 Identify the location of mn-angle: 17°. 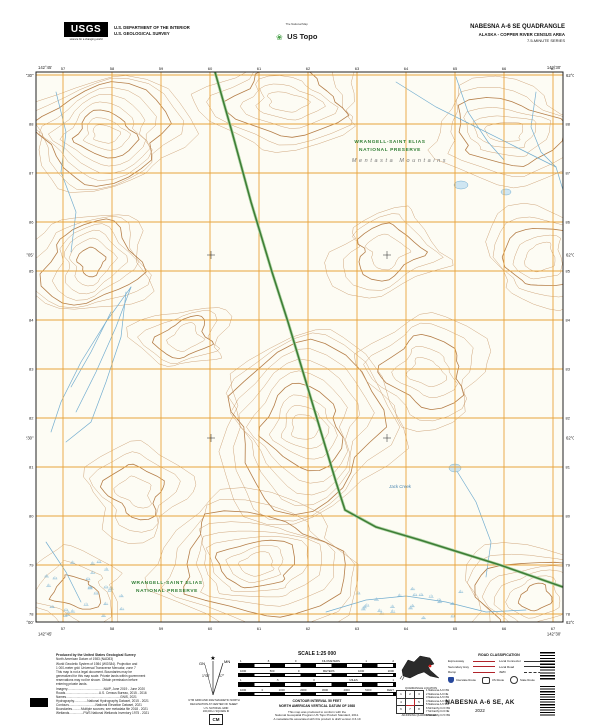
(222, 676).